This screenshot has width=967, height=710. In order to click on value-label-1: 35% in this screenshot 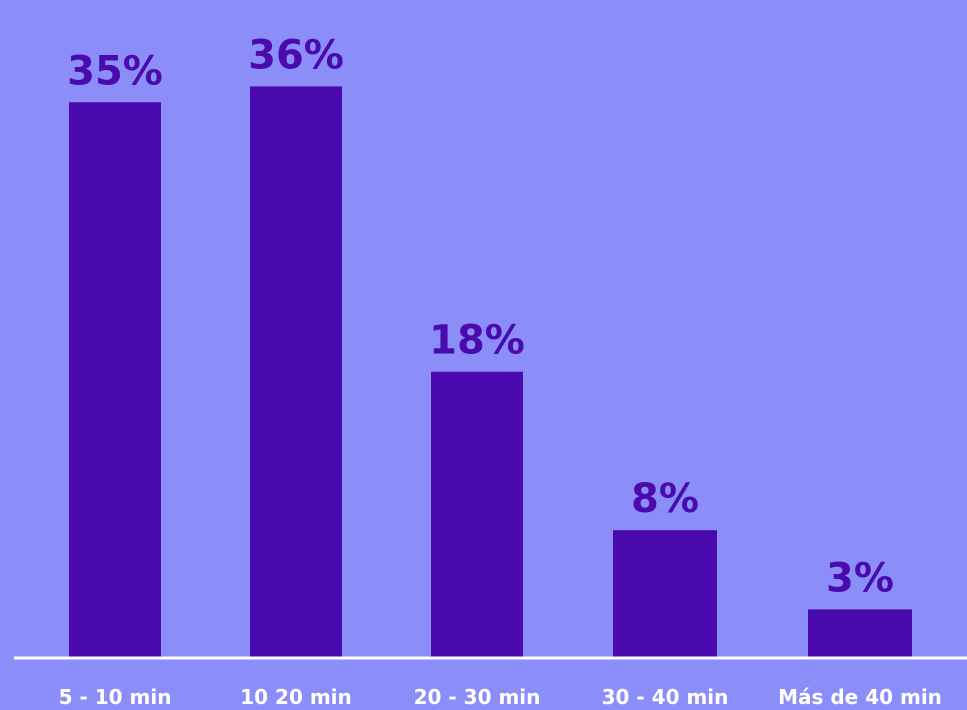, I will do `click(115, 71)`.